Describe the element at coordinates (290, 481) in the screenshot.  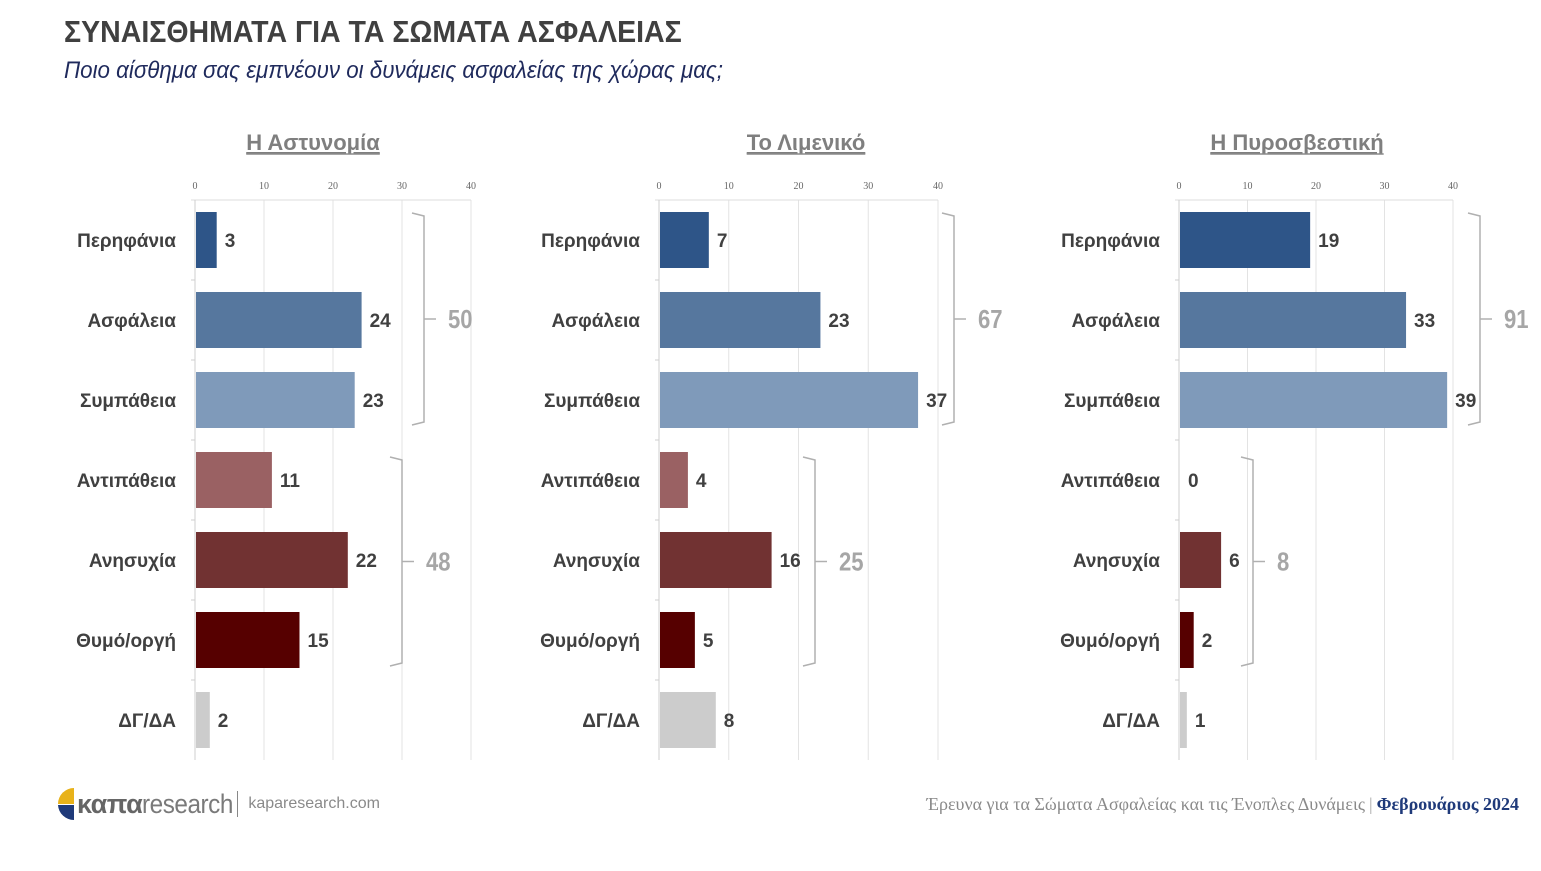
I see `data-label: 11` at that location.